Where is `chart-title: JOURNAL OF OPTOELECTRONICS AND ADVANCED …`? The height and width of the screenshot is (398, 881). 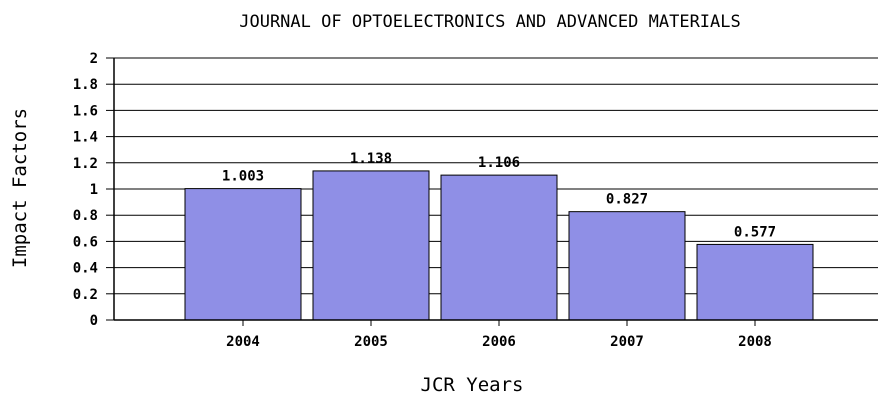 chart-title: JOURNAL OF OPTOELECTRONICS AND ADVANCED … is located at coordinates (490, 22).